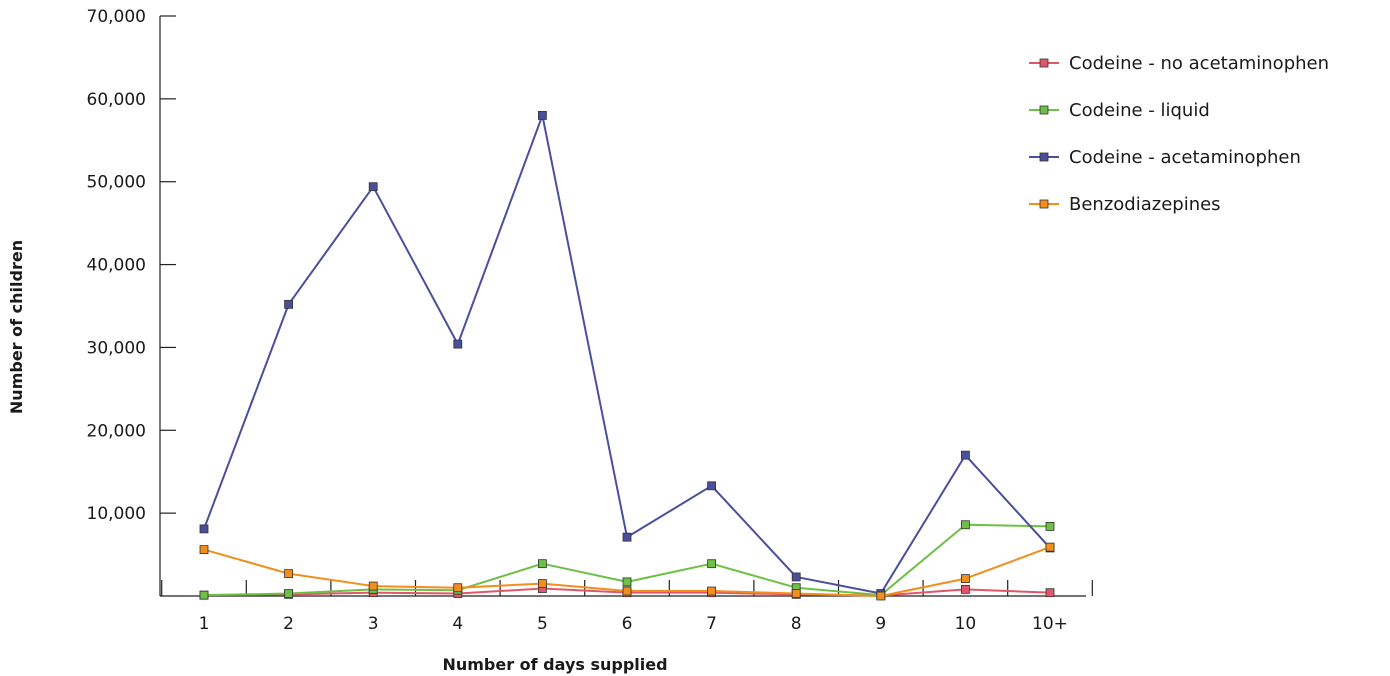 Image resolution: width=1390 pixels, height=676 pixels. Describe the element at coordinates (116, 183) in the screenshot. I see `y-tick-label: 50,000` at that location.